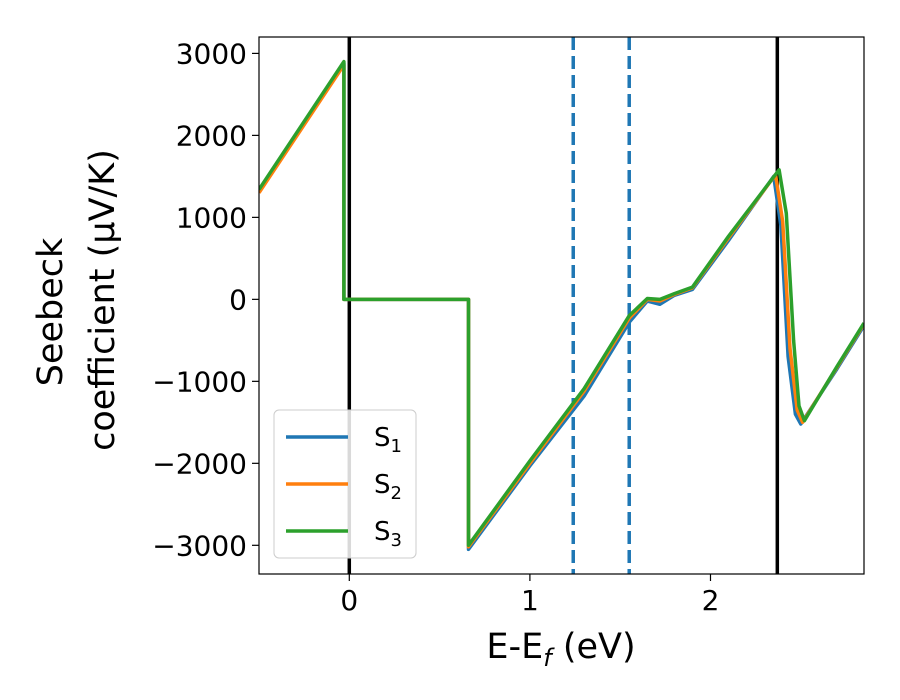 This screenshot has height=700, width=900. What do you see at coordinates (514, 647) in the screenshot?
I see `x-axis-title-main: E-E` at bounding box center [514, 647].